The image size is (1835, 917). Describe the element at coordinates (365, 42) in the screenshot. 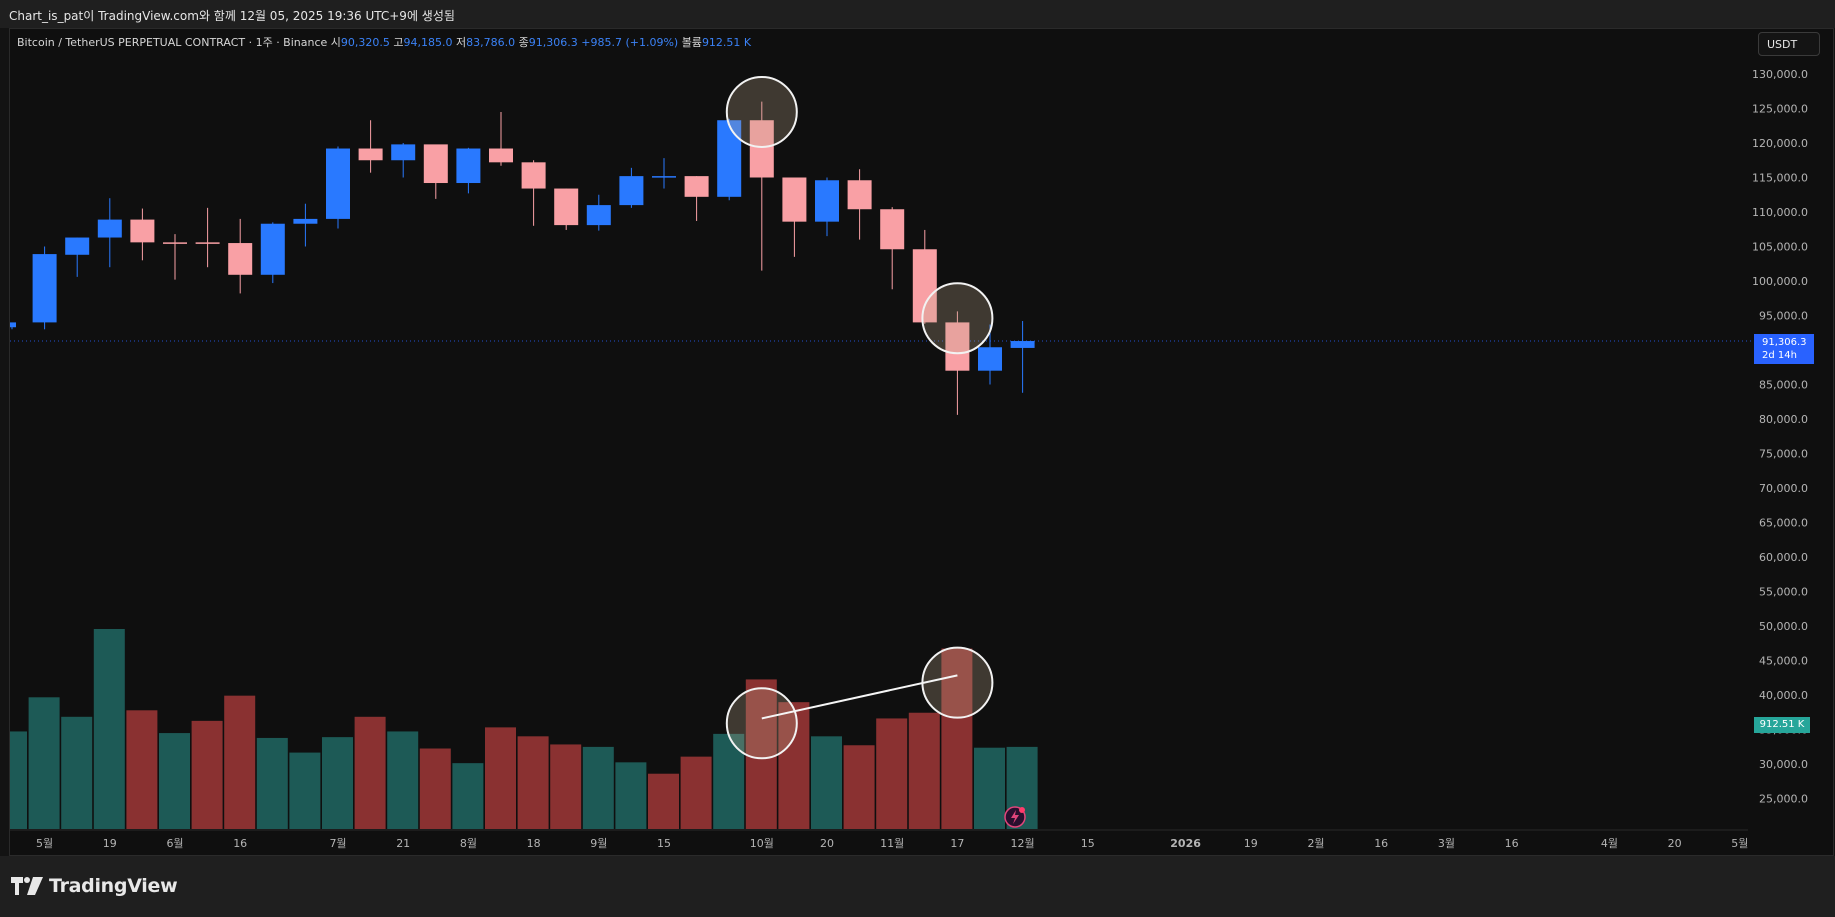

I see `open-value: 90,320.5` at that location.